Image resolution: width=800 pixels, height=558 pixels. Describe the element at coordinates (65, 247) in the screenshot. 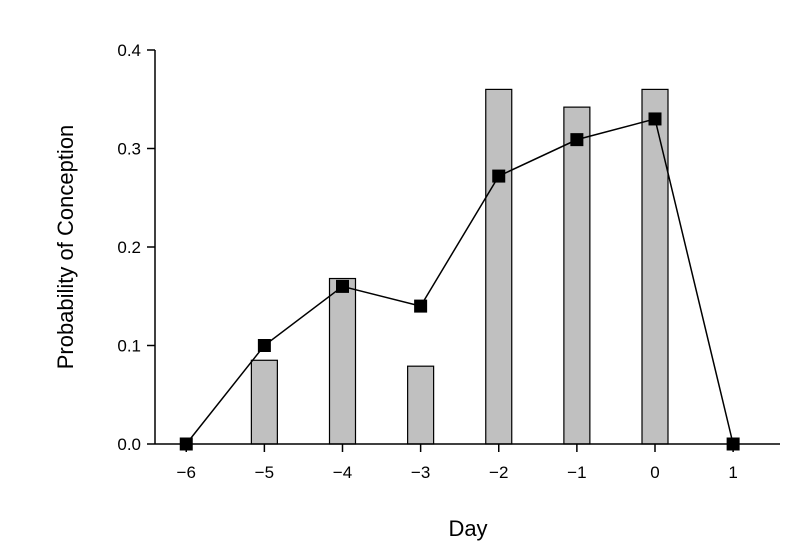

I see `y-axis-title: Probability of Conception` at that location.